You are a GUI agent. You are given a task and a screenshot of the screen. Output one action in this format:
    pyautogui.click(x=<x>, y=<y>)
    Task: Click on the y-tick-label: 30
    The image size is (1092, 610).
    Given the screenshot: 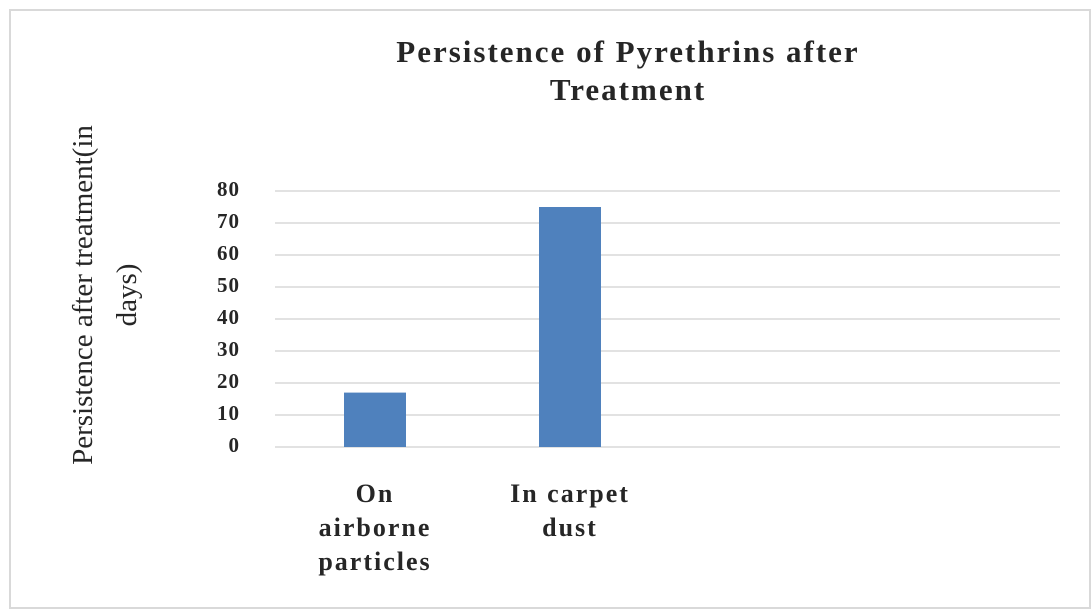 What is the action you would take?
    pyautogui.click(x=228, y=349)
    